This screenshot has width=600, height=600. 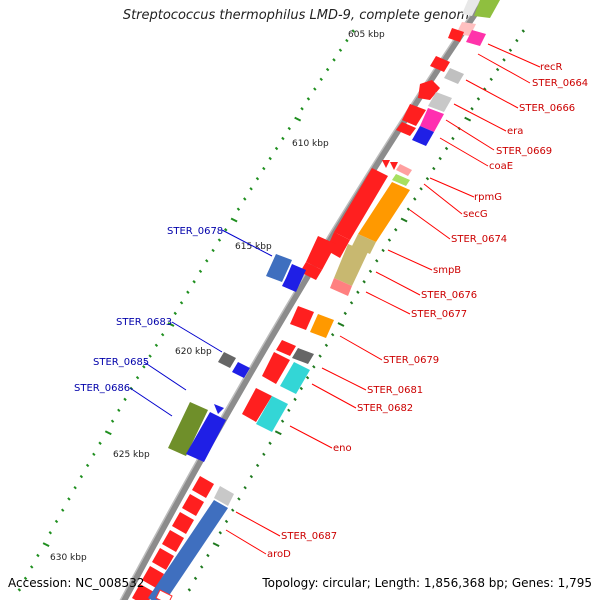 What do you see at coordinates (381, 218) in the screenshot?
I see `gene-STER_0674-block` at bounding box center [381, 218].